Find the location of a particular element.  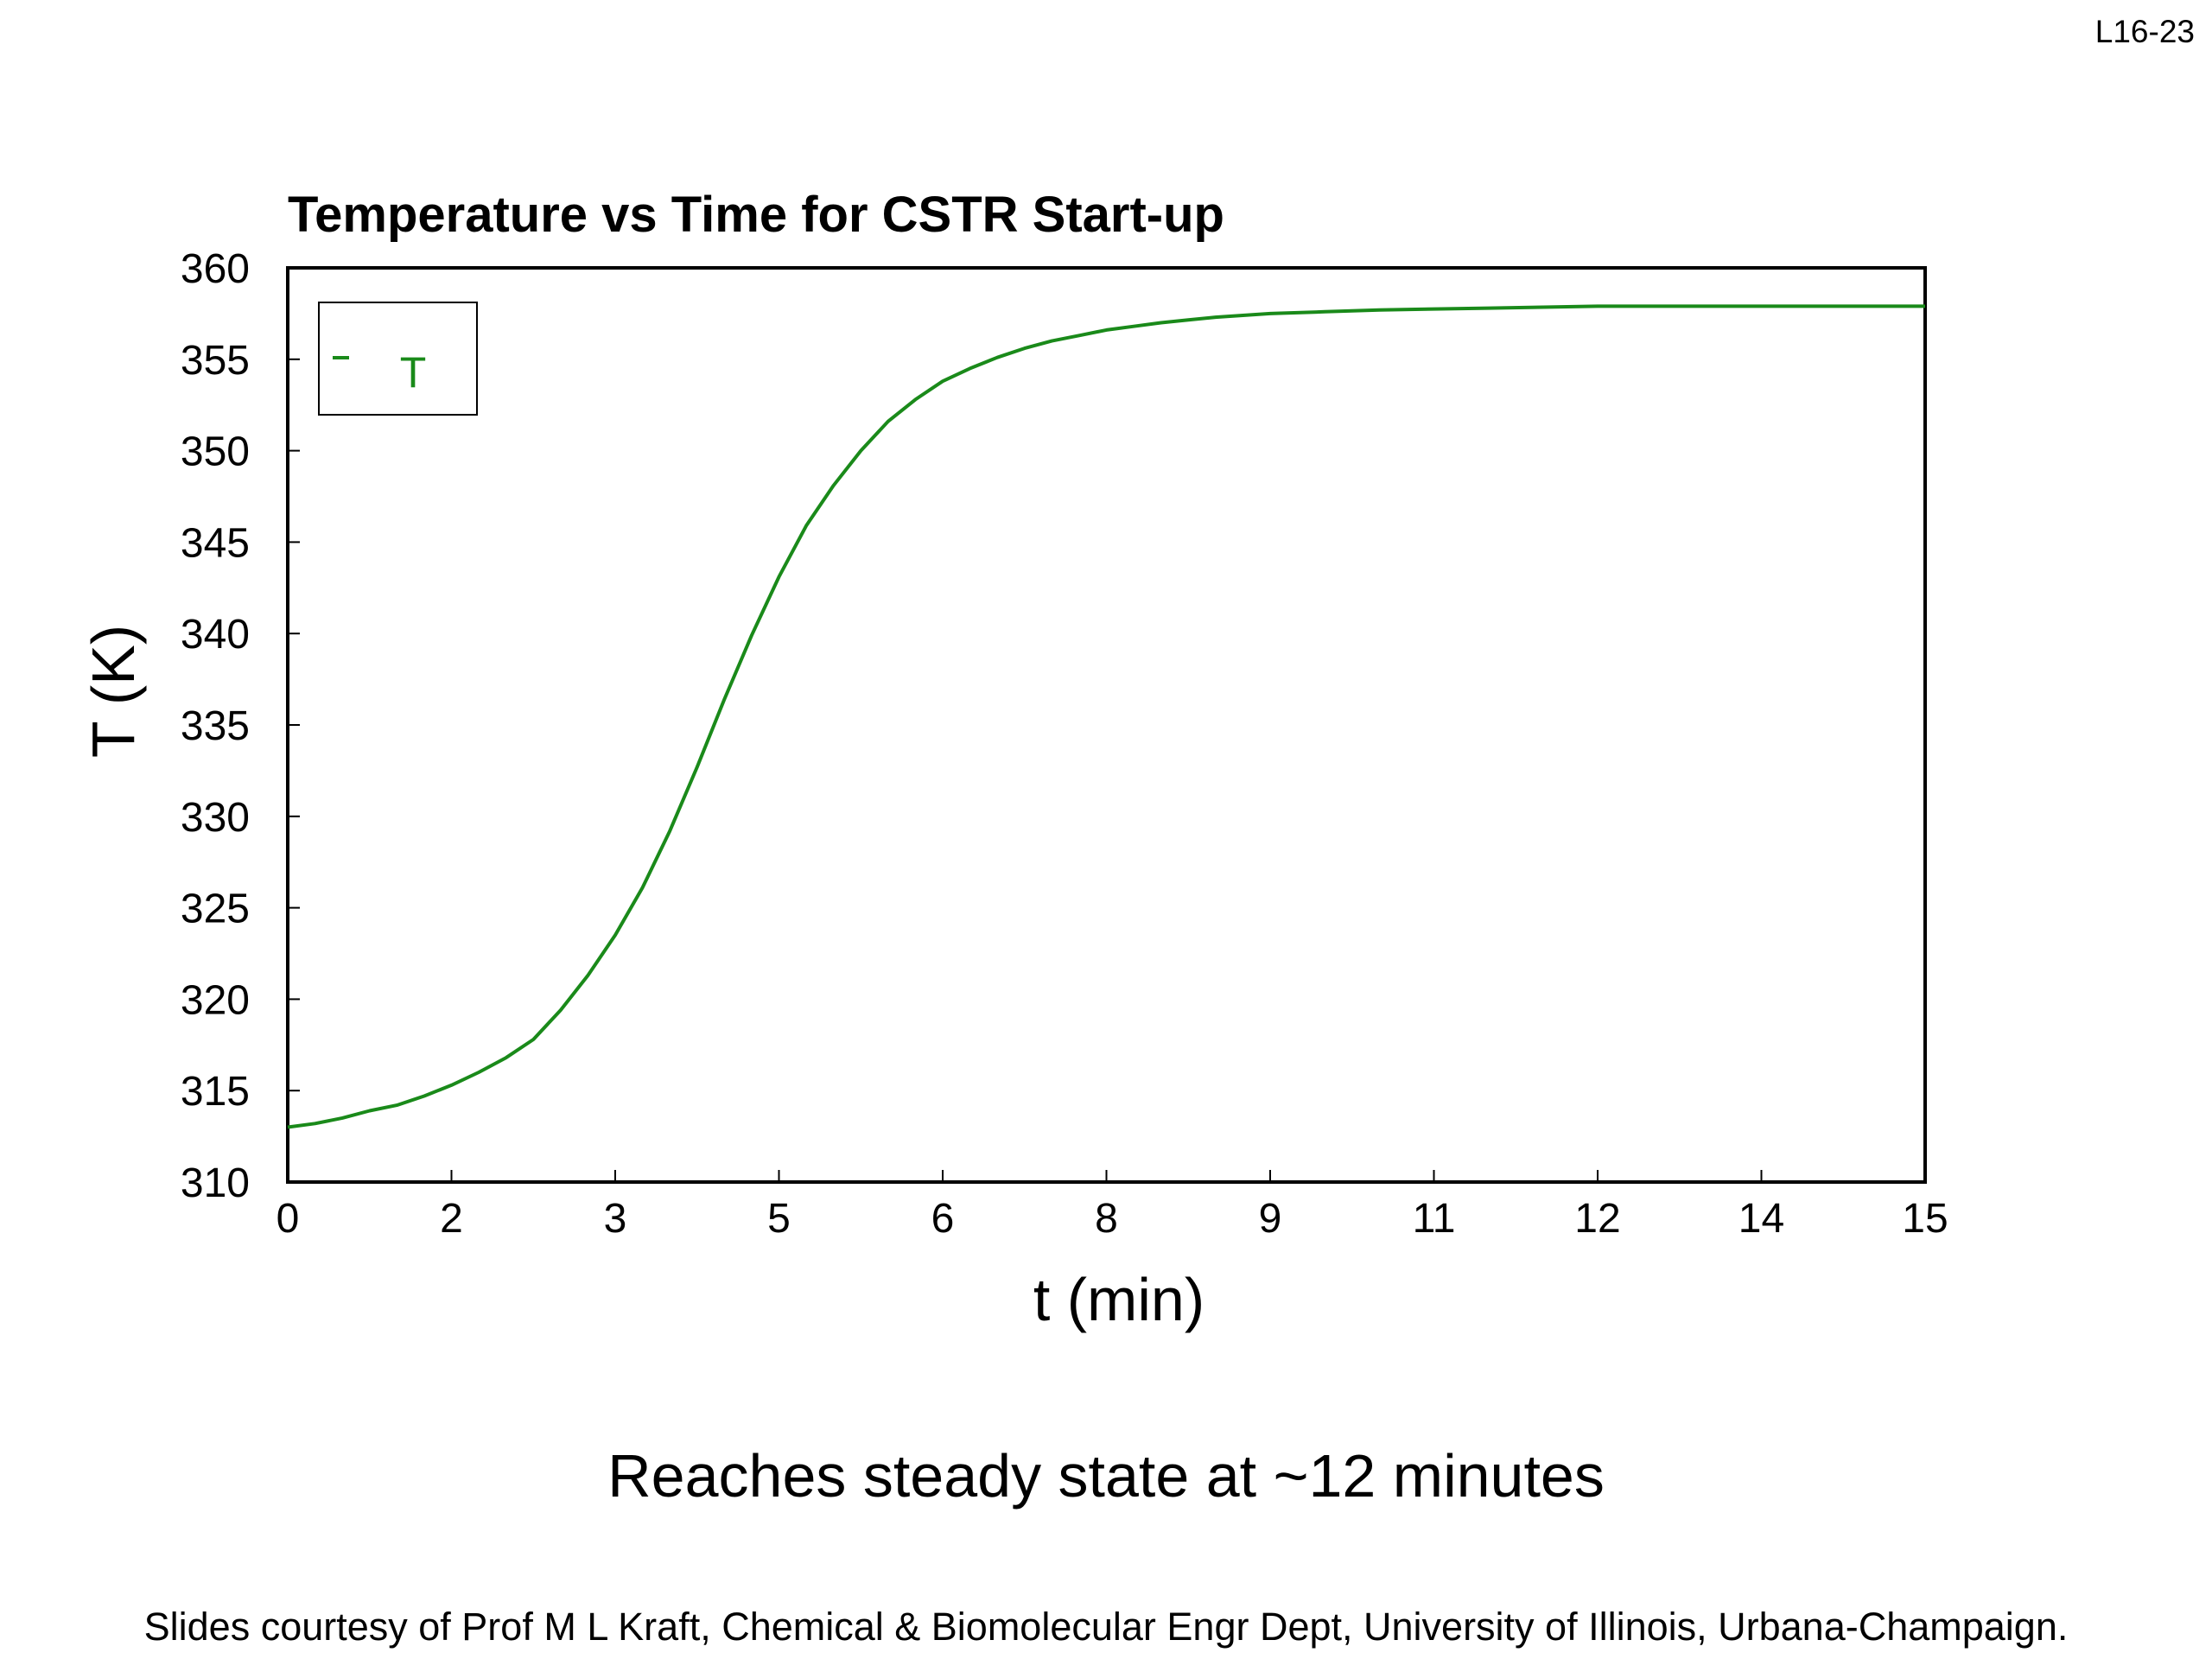

slide-number: L16-23 is located at coordinates (2144, 31).